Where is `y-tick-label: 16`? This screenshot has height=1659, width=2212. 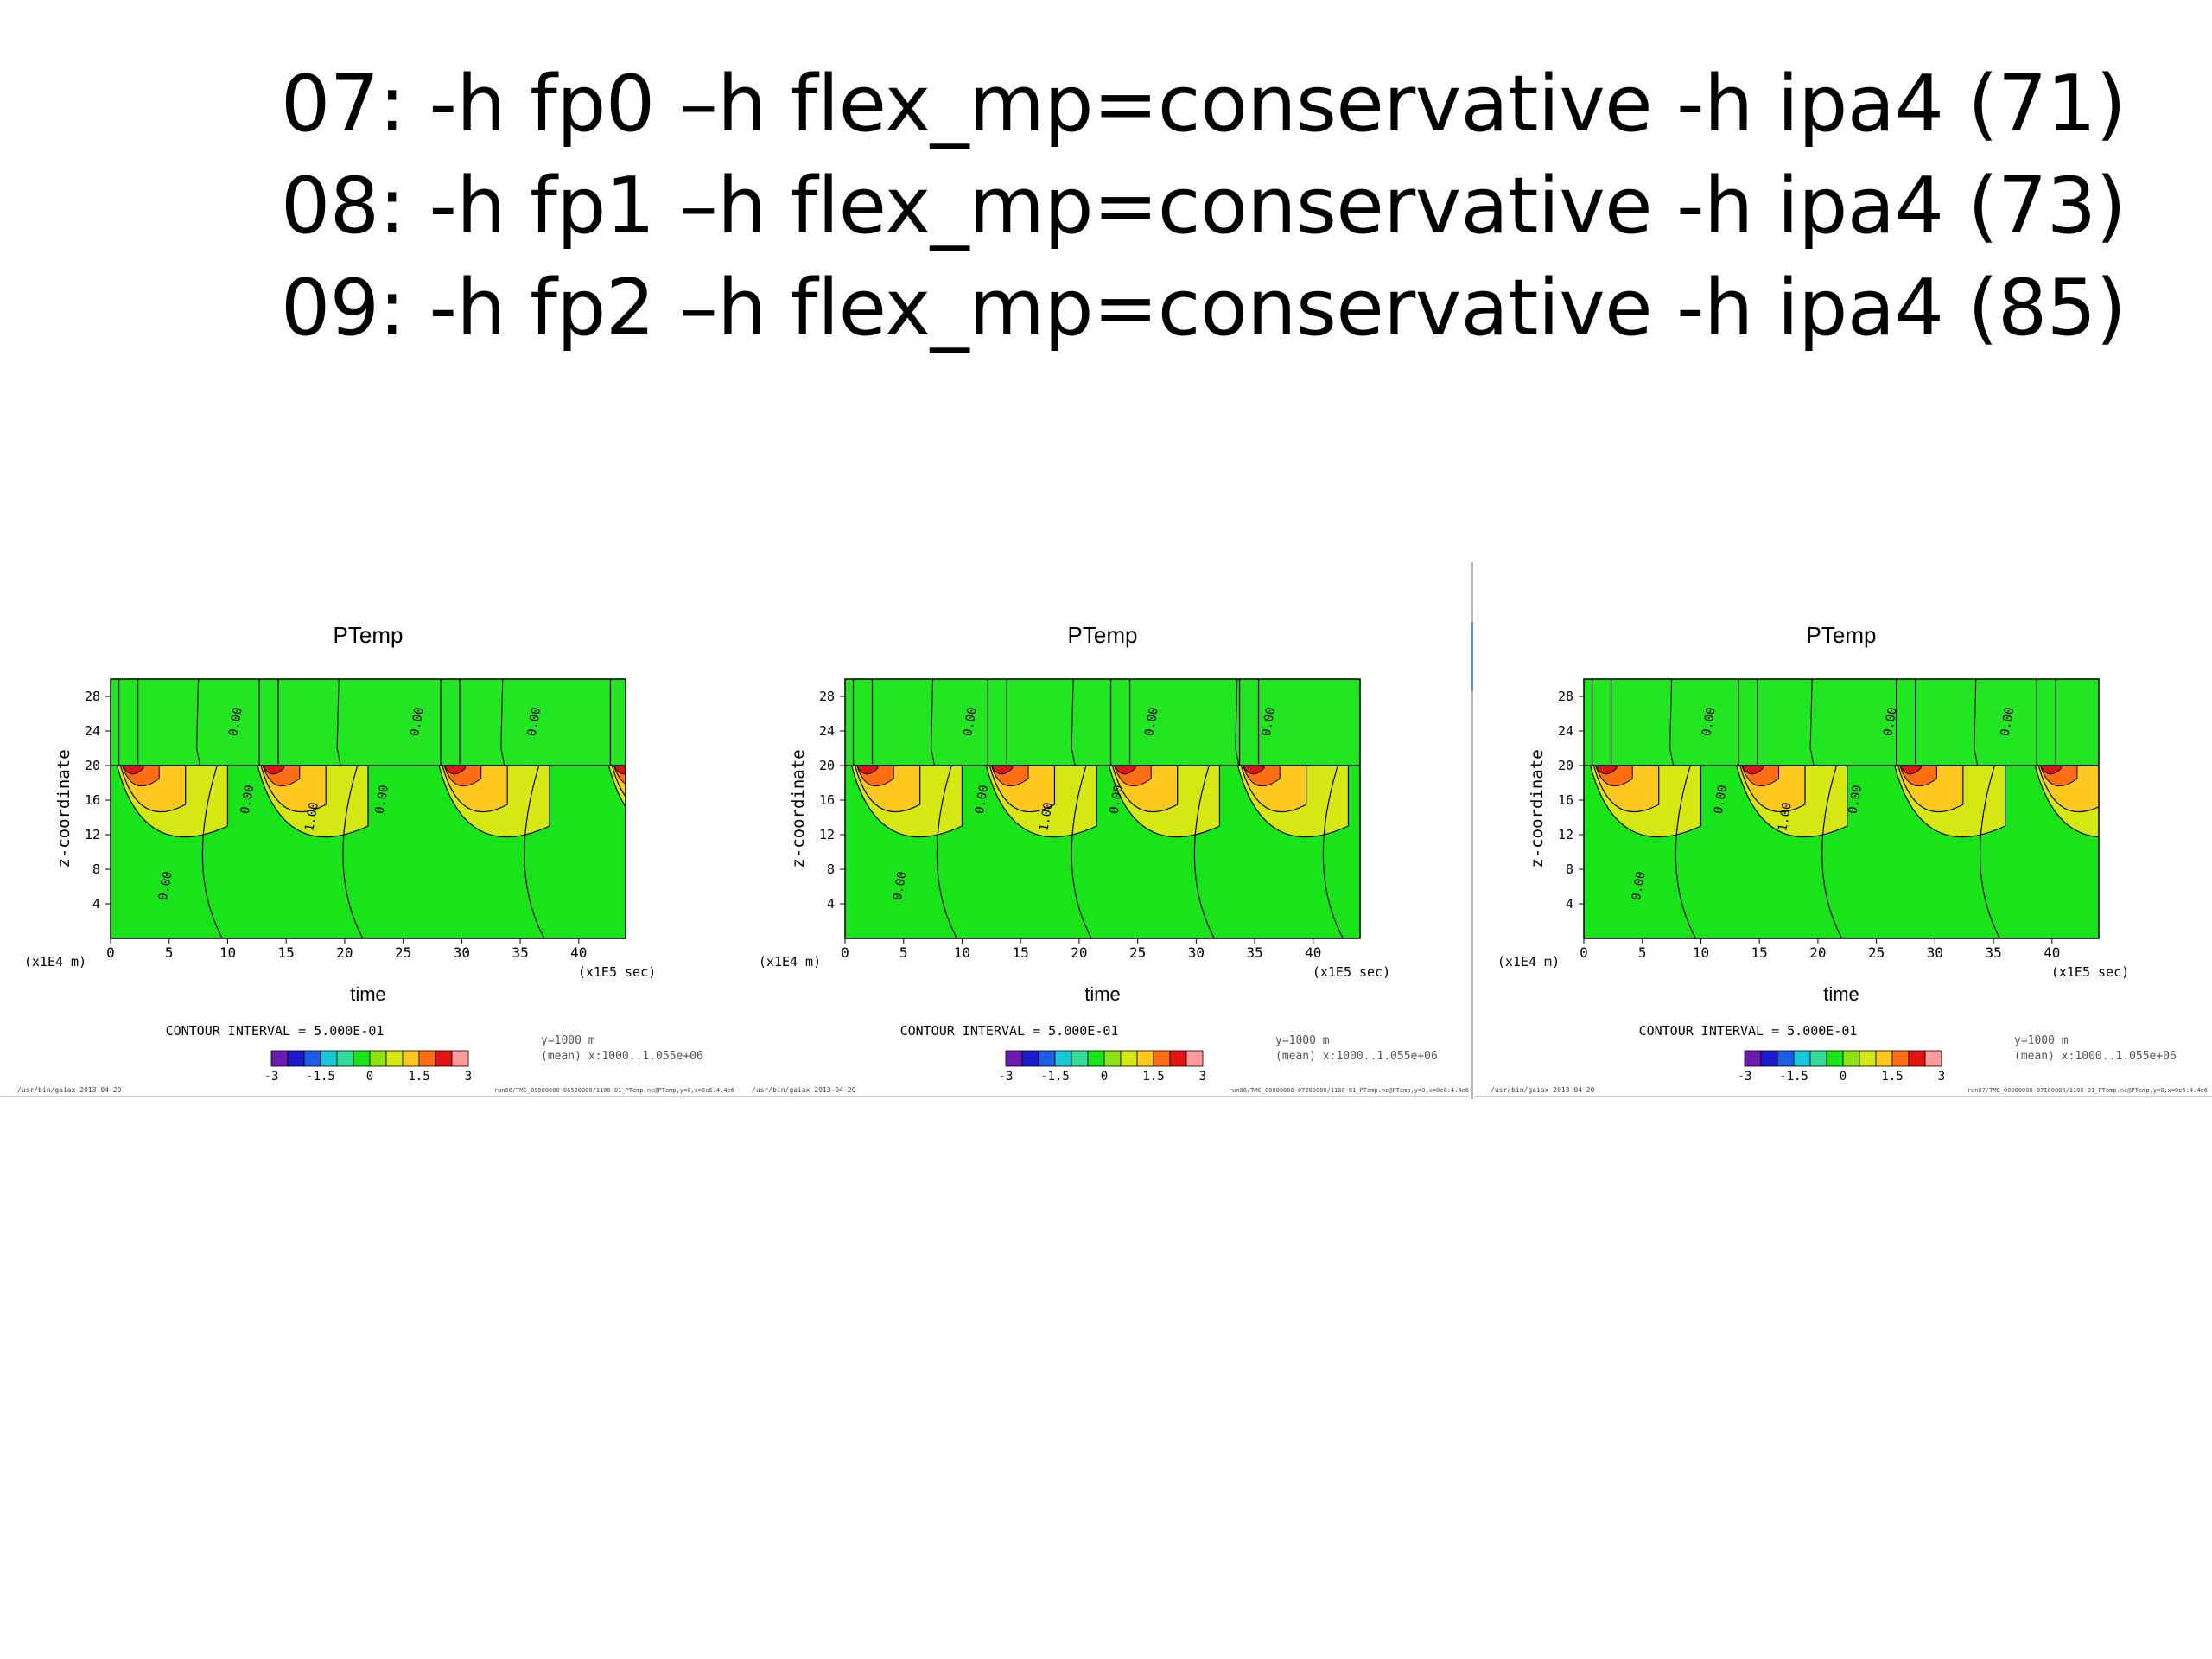
y-tick-label: 16 is located at coordinates (92, 800).